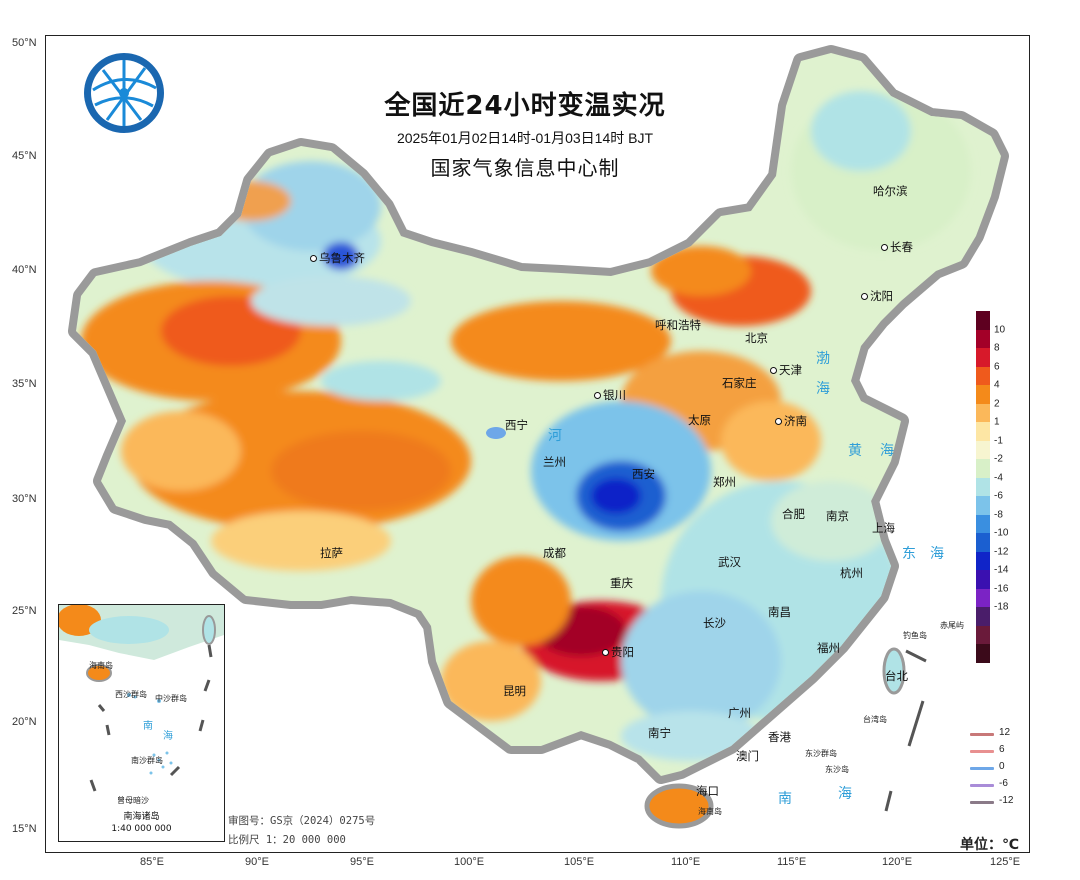  Describe the element at coordinates (998, 496) in the screenshot. I see `legend-tick: -6` at that location.